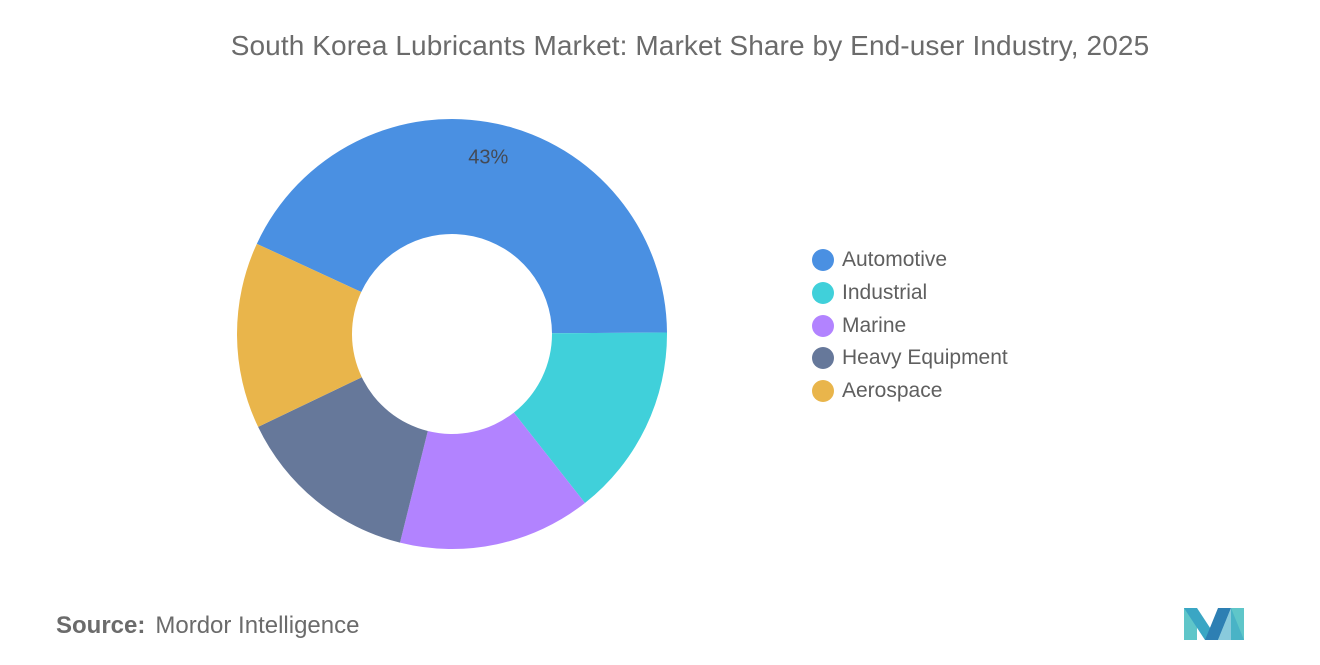 The image size is (1320, 665). What do you see at coordinates (1214, 624) in the screenshot?
I see `mordor-logo-icon` at bounding box center [1214, 624].